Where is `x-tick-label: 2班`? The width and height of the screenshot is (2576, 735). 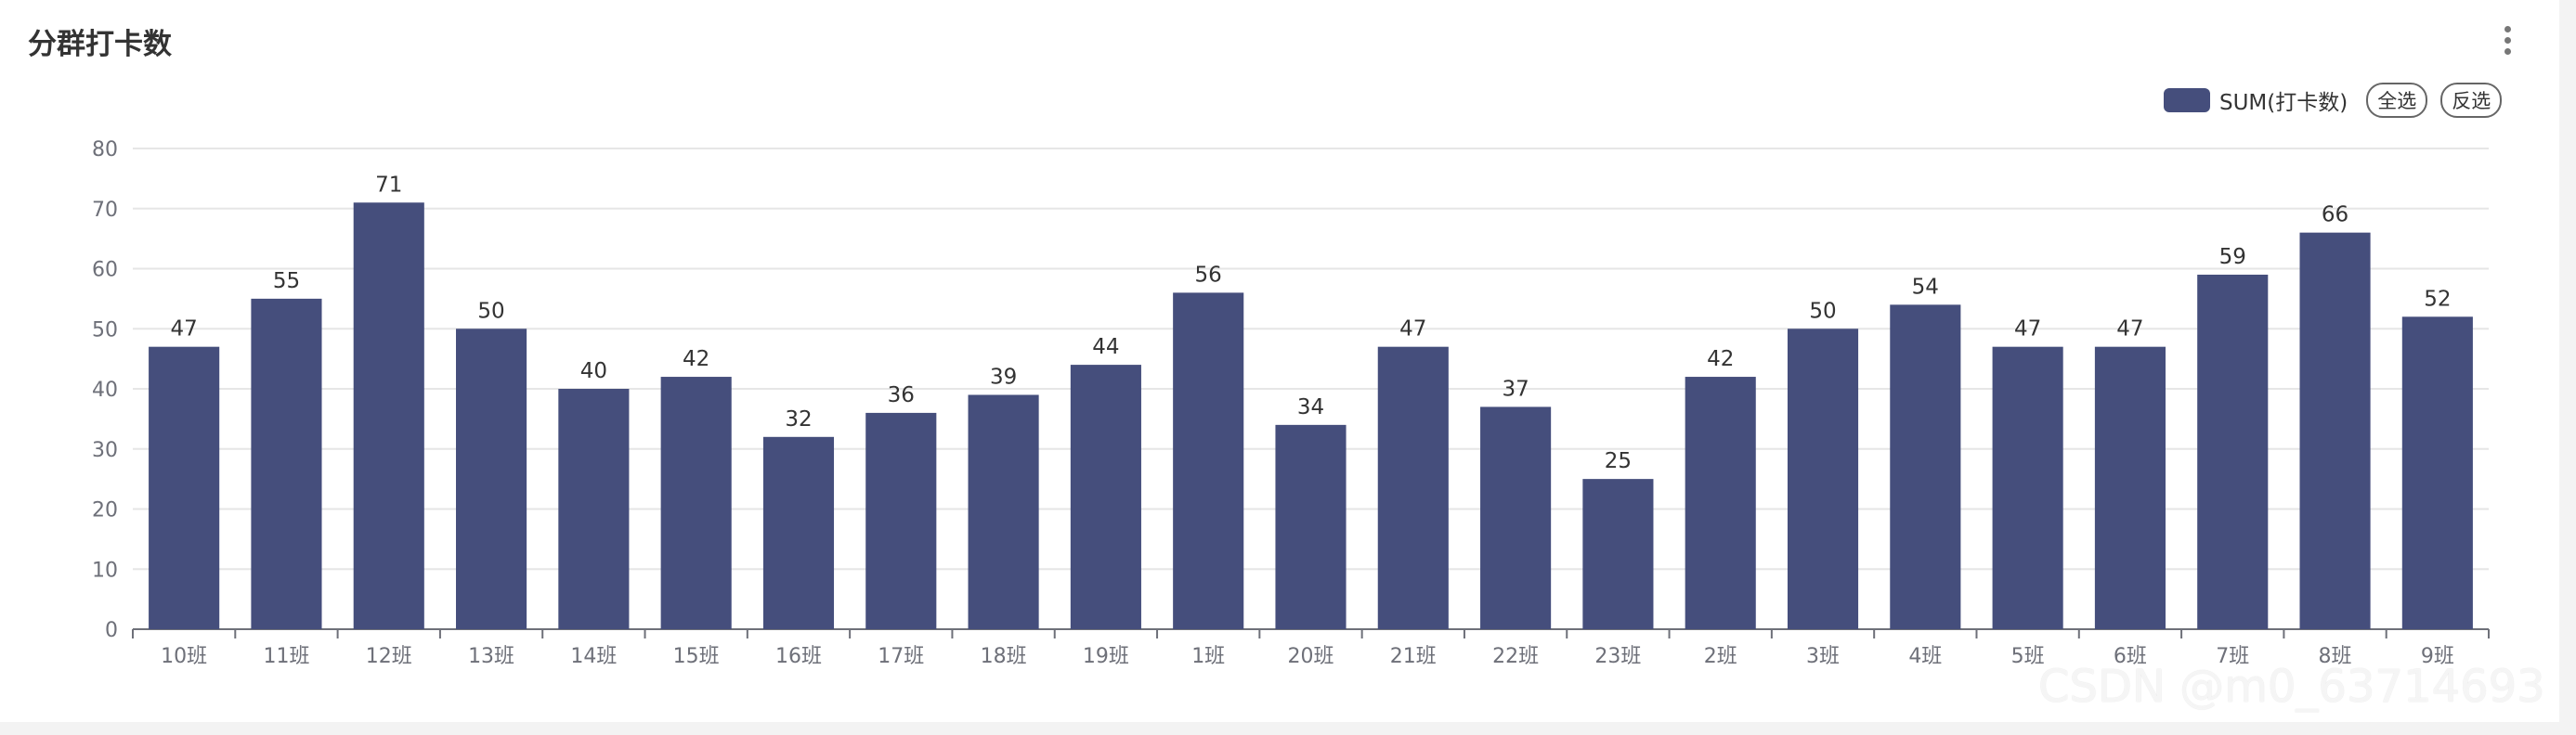 x-tick-label: 2班 is located at coordinates (1720, 656).